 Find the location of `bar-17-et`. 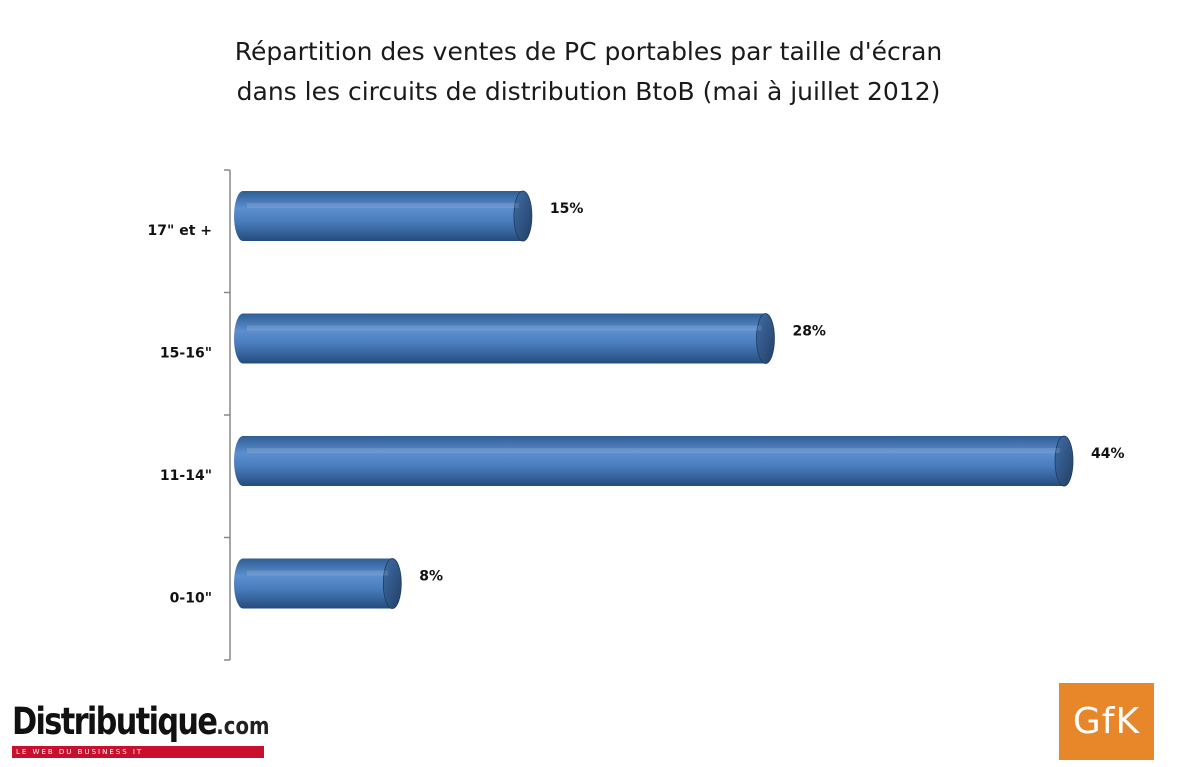

bar-17-et is located at coordinates (383, 216).